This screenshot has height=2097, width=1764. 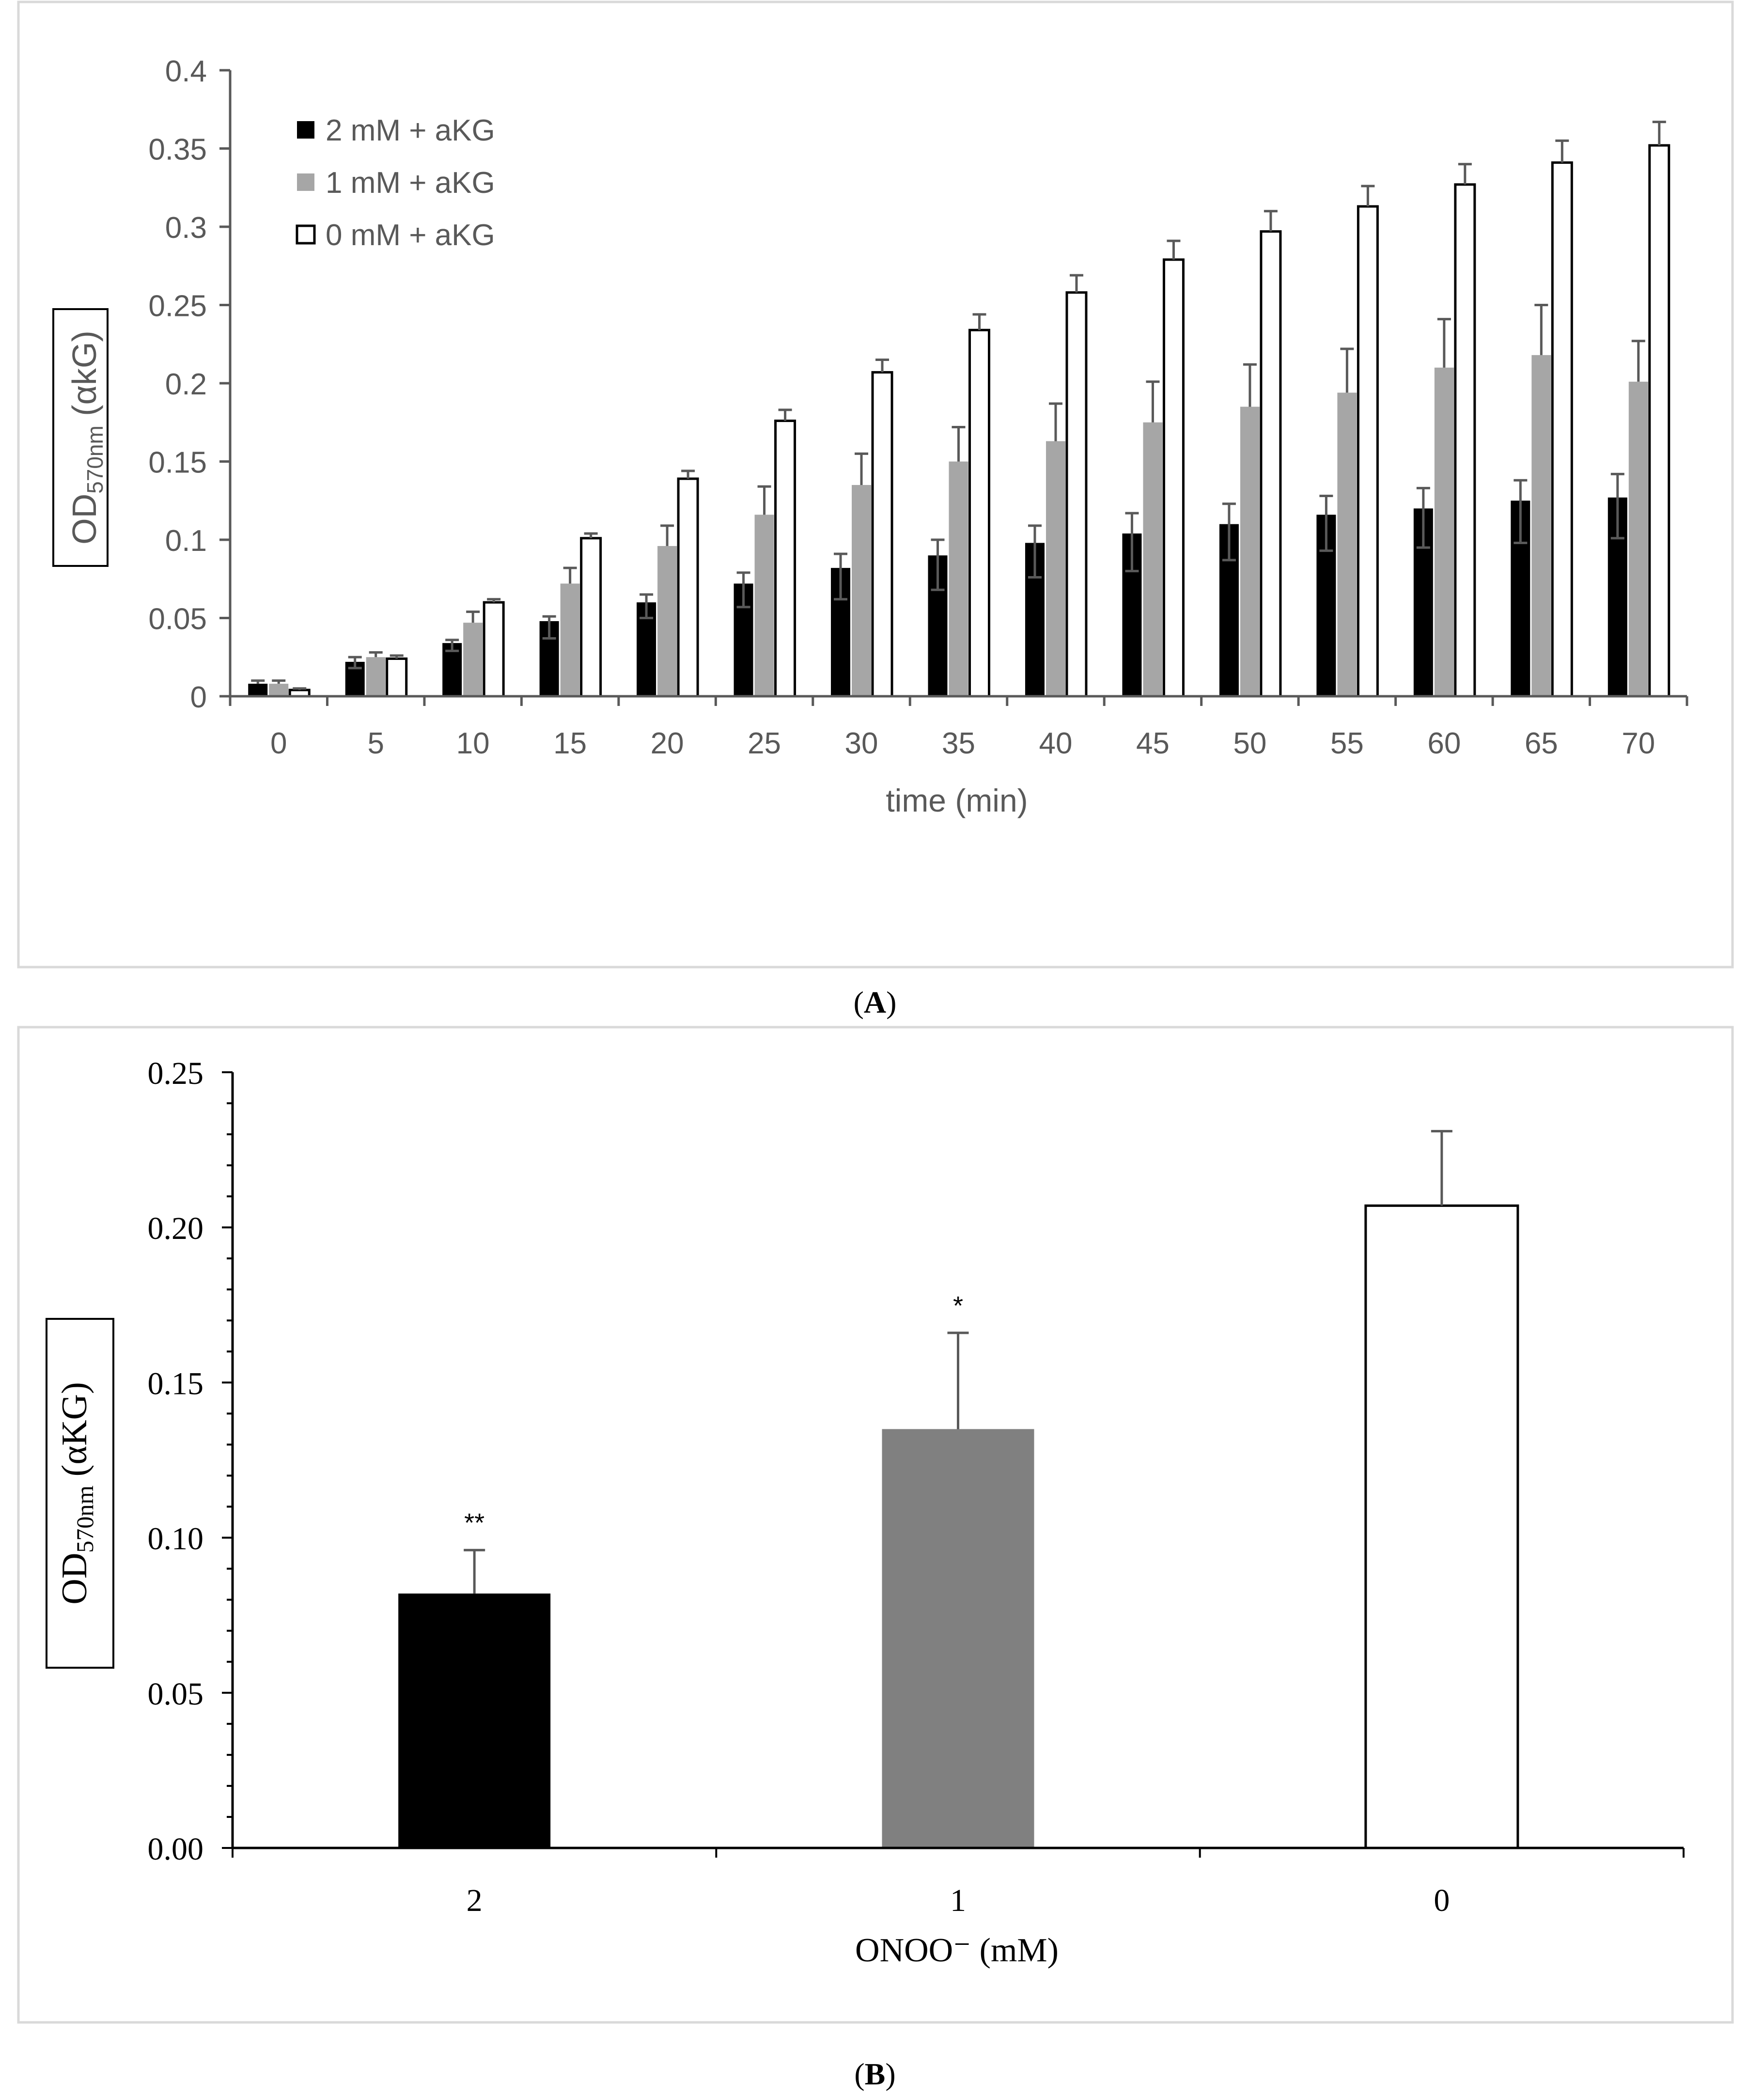 I want to click on legend-item-2: 0 mM + aKG, so click(x=395, y=236).